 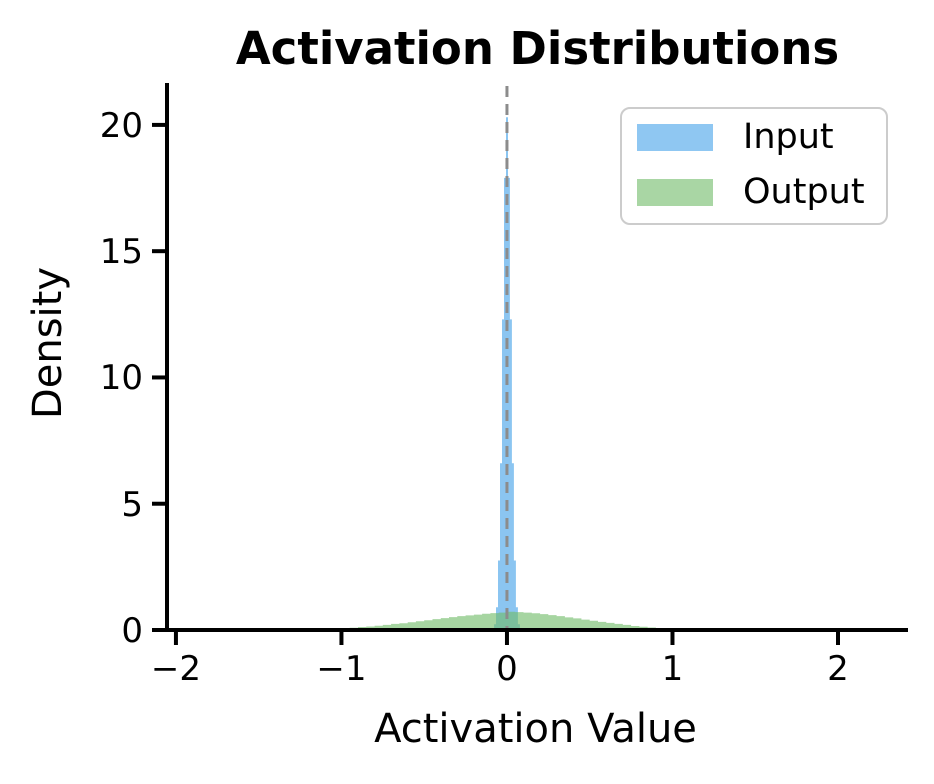 What do you see at coordinates (132, 504) in the screenshot?
I see `y-tick-label: 5` at bounding box center [132, 504].